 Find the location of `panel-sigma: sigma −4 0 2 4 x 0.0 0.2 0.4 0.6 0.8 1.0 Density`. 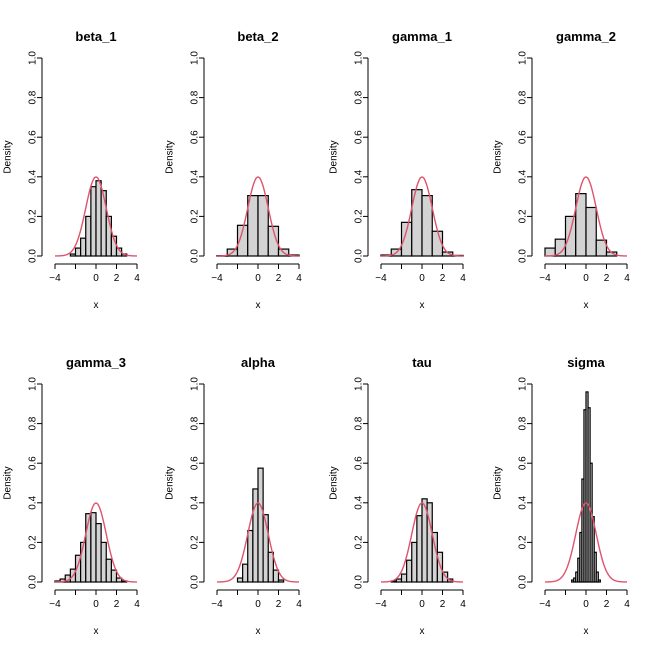

panel-sigma: sigma −4 0 2 4 x 0.0 0.2 0.4 0.6 0.8 1.0 Density is located at coordinates (562, 496).